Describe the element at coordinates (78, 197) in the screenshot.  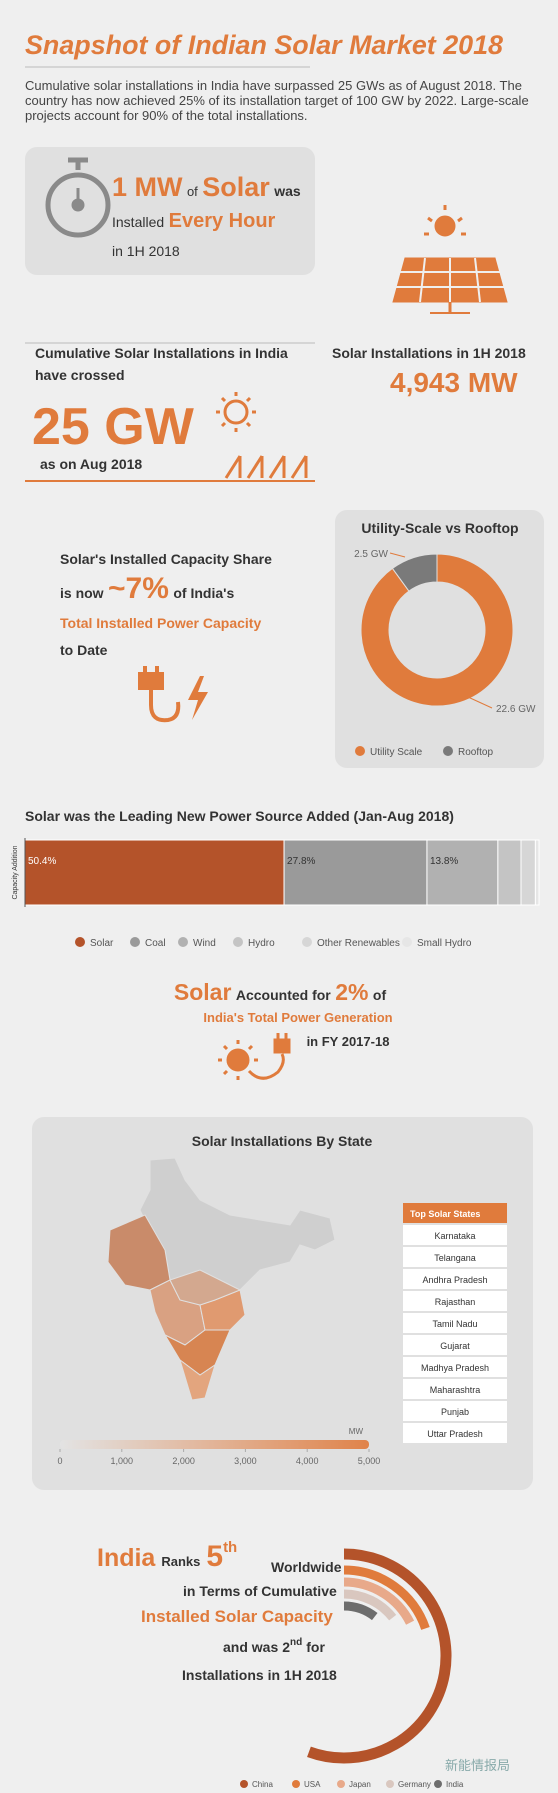
I see `stopwatch-icon` at that location.